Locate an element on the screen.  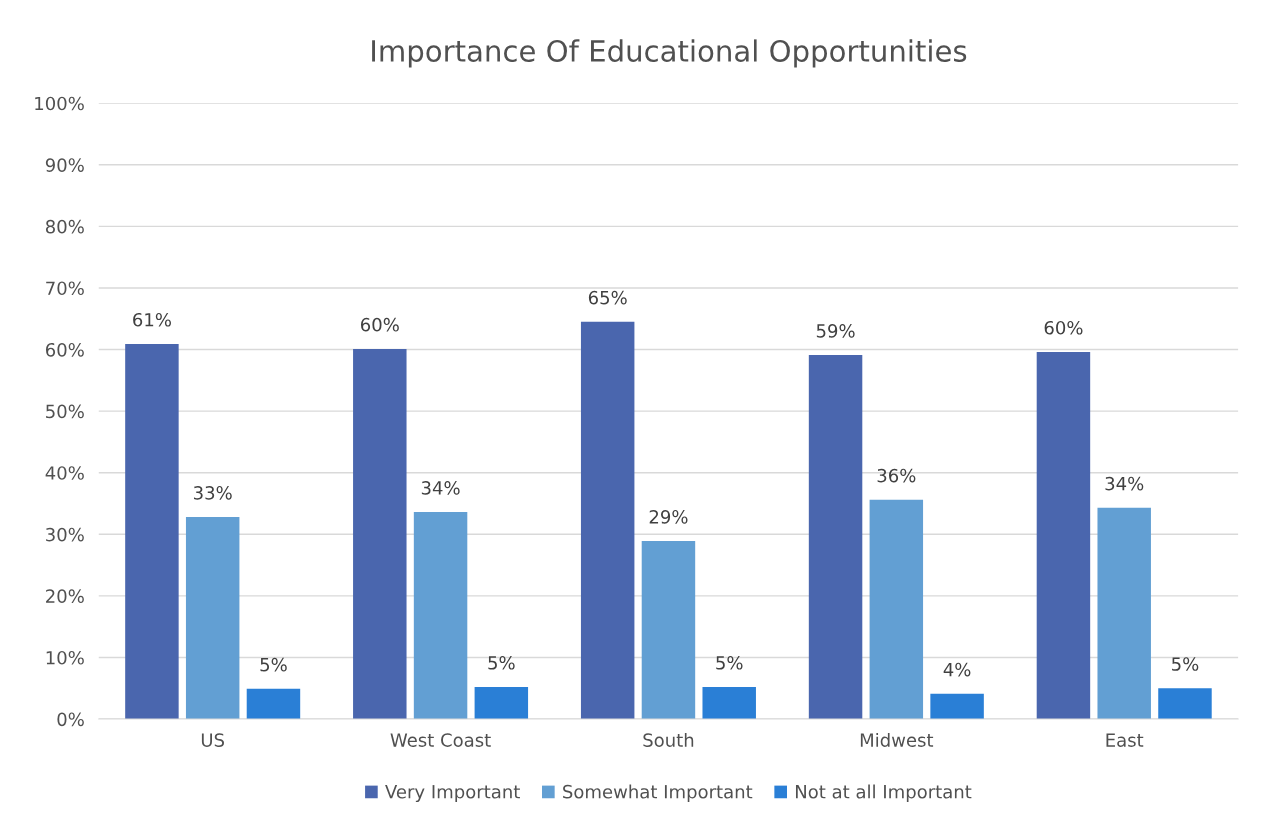
y-tick-label: 50% is located at coordinates (65, 411).